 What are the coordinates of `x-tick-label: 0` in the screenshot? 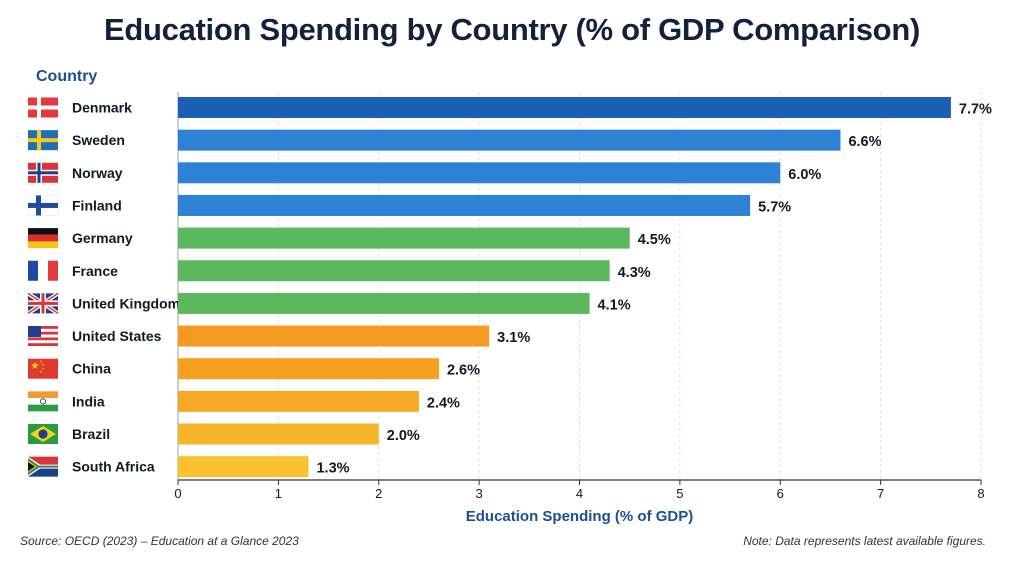 It's located at (177, 493).